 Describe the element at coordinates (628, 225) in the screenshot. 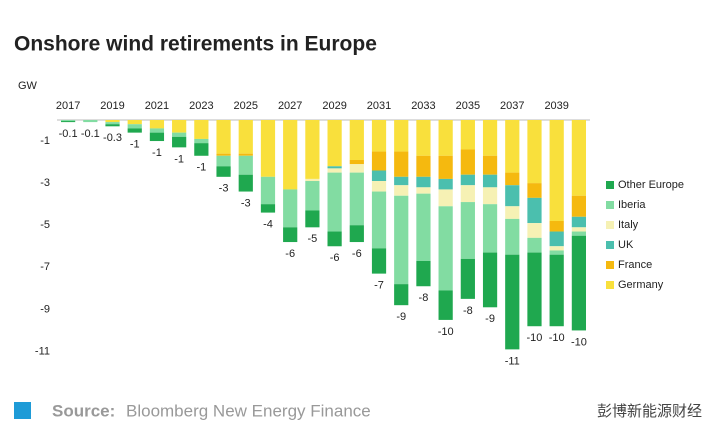

I see `legend-label: Italy` at that location.